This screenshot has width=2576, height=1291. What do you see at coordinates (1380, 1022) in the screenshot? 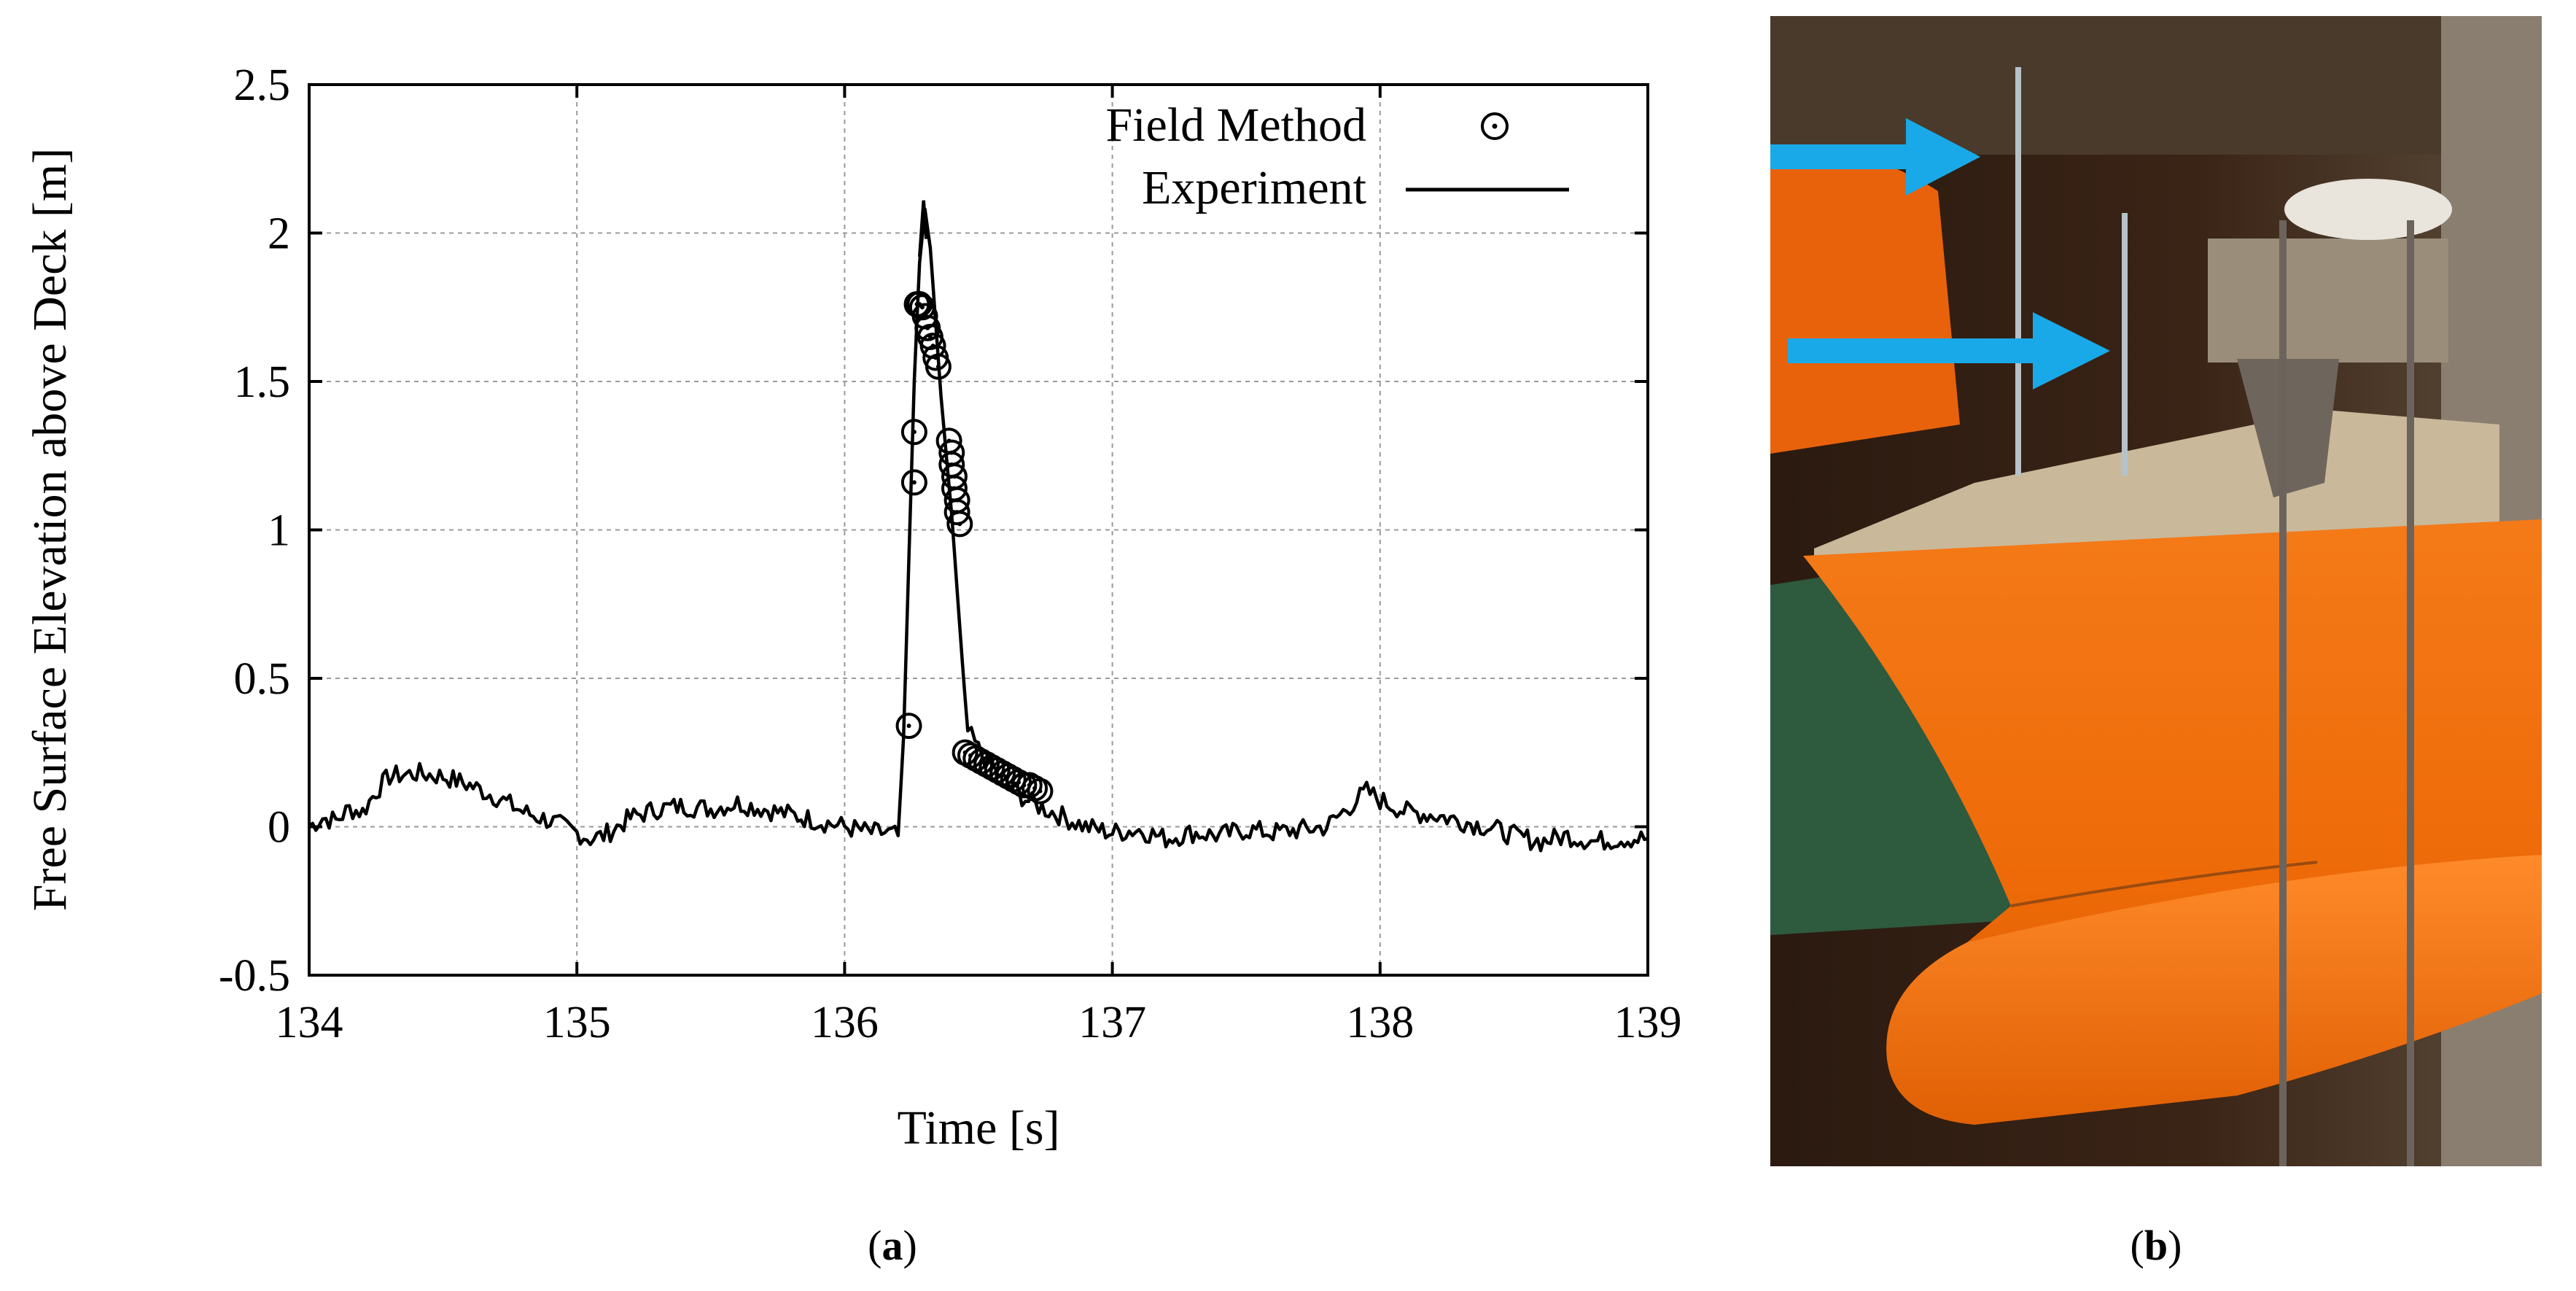
I see `x-tick-label: 138` at bounding box center [1380, 1022].